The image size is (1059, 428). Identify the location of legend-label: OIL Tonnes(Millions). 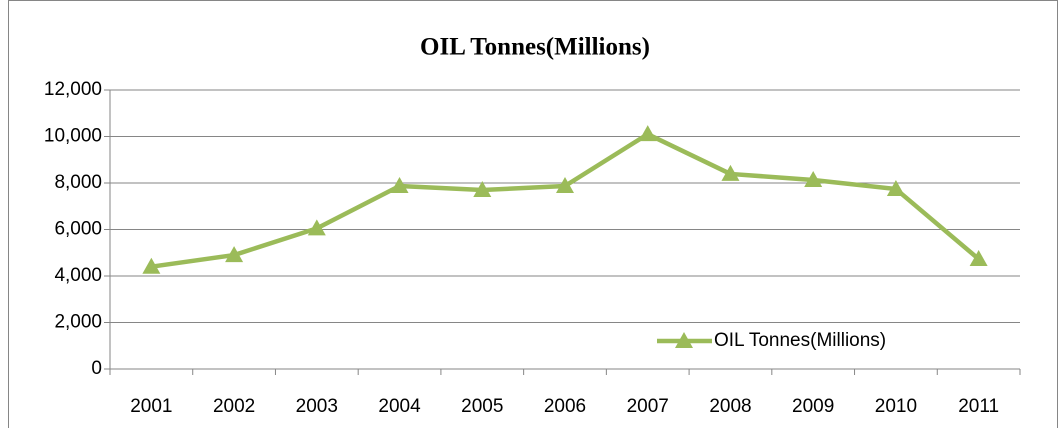
(800, 340).